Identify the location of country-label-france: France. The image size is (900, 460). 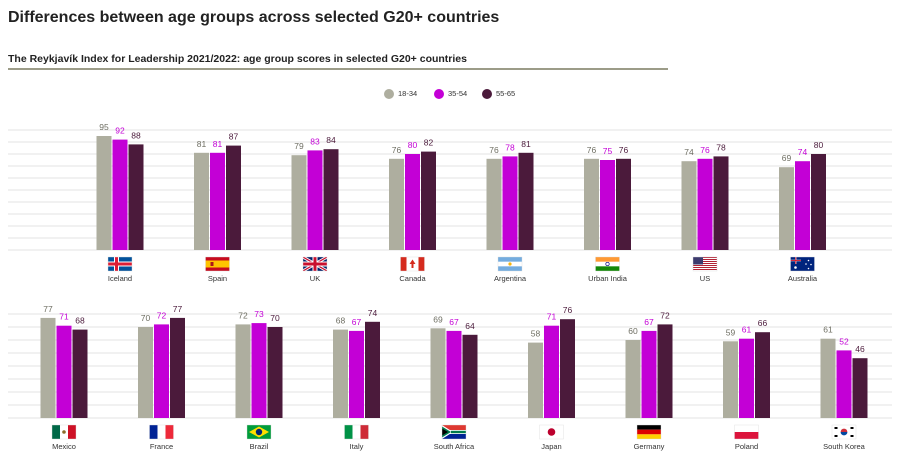
(161, 446).